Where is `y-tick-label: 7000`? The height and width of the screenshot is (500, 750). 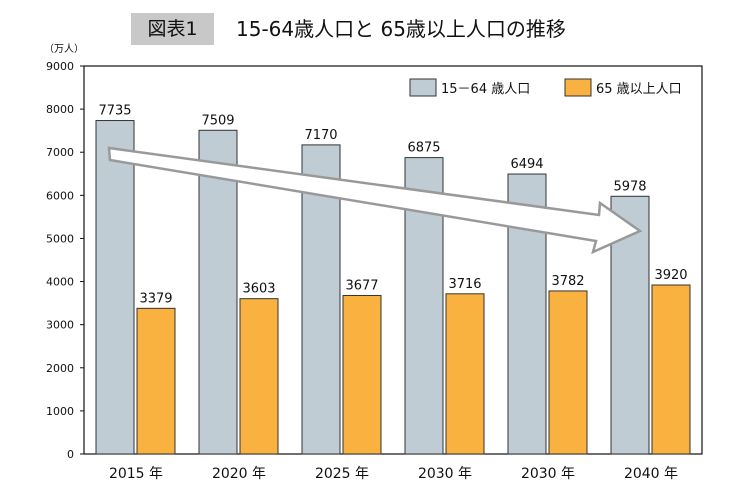
y-tick-label: 7000 is located at coordinates (60, 152).